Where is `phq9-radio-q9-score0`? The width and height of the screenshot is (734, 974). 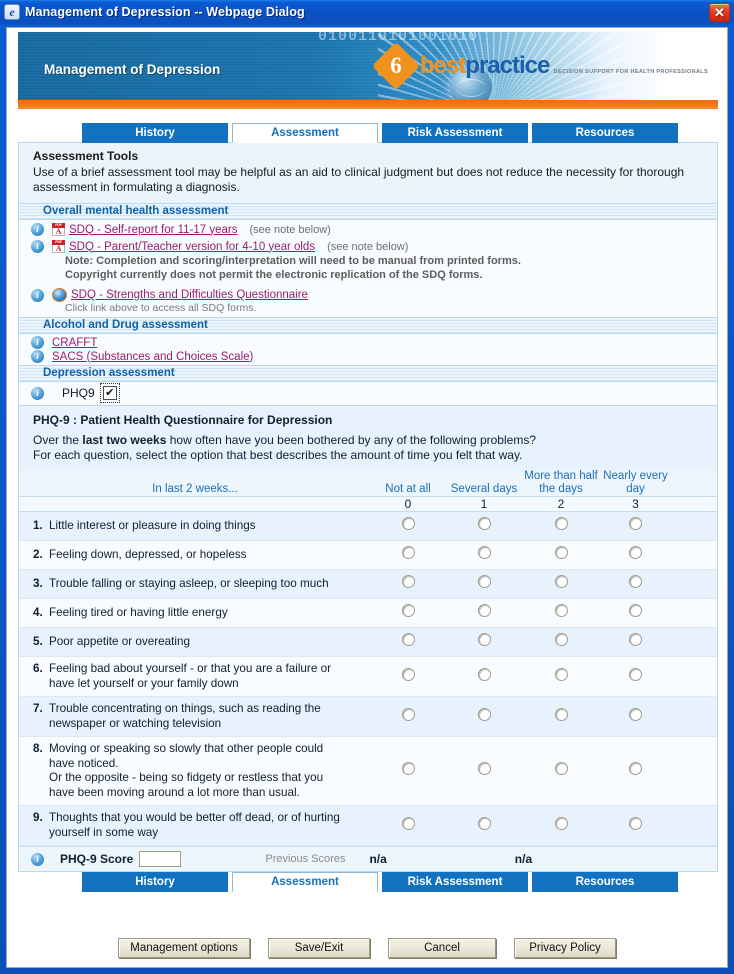
phq9-radio-q9-score0 is located at coordinates (408, 823).